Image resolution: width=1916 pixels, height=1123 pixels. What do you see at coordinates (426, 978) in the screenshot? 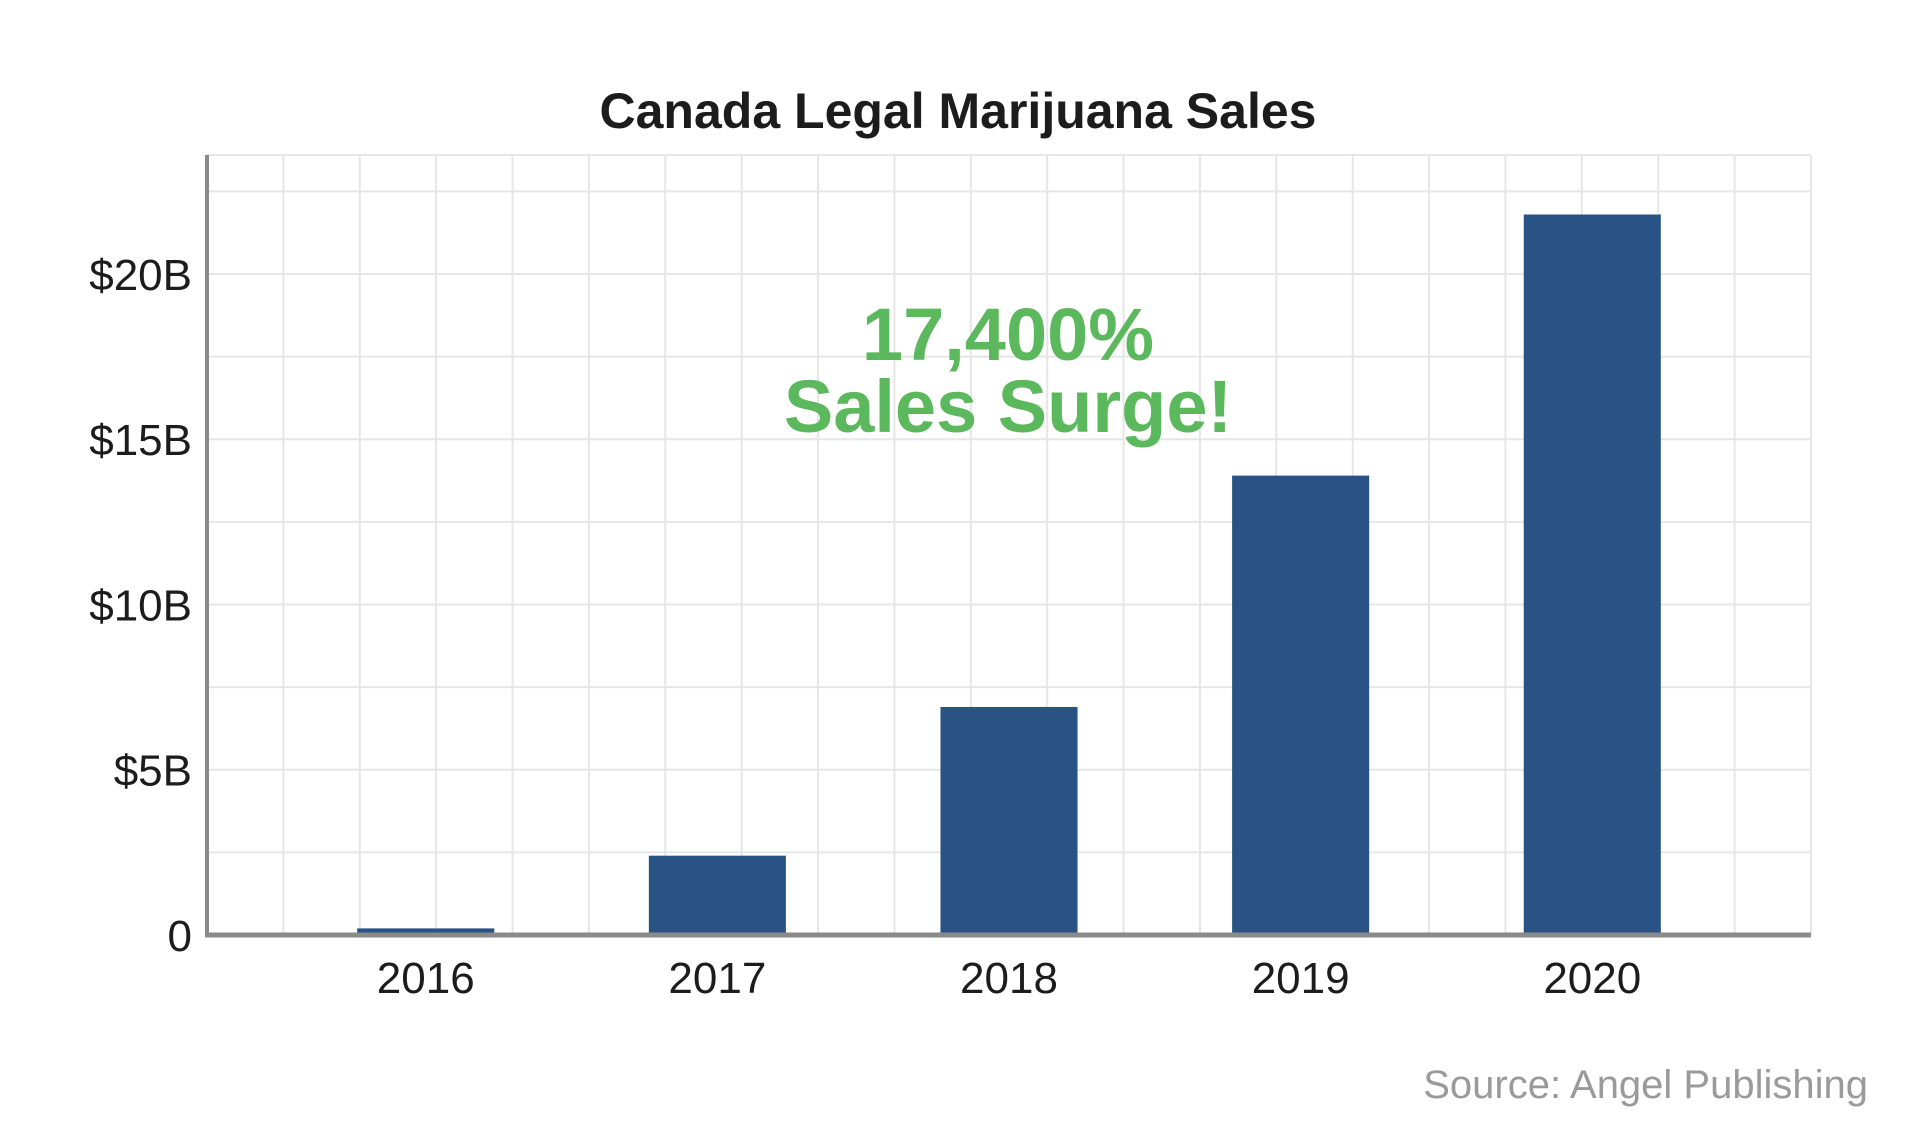
I see `x-tick-label-2016: 2016` at bounding box center [426, 978].